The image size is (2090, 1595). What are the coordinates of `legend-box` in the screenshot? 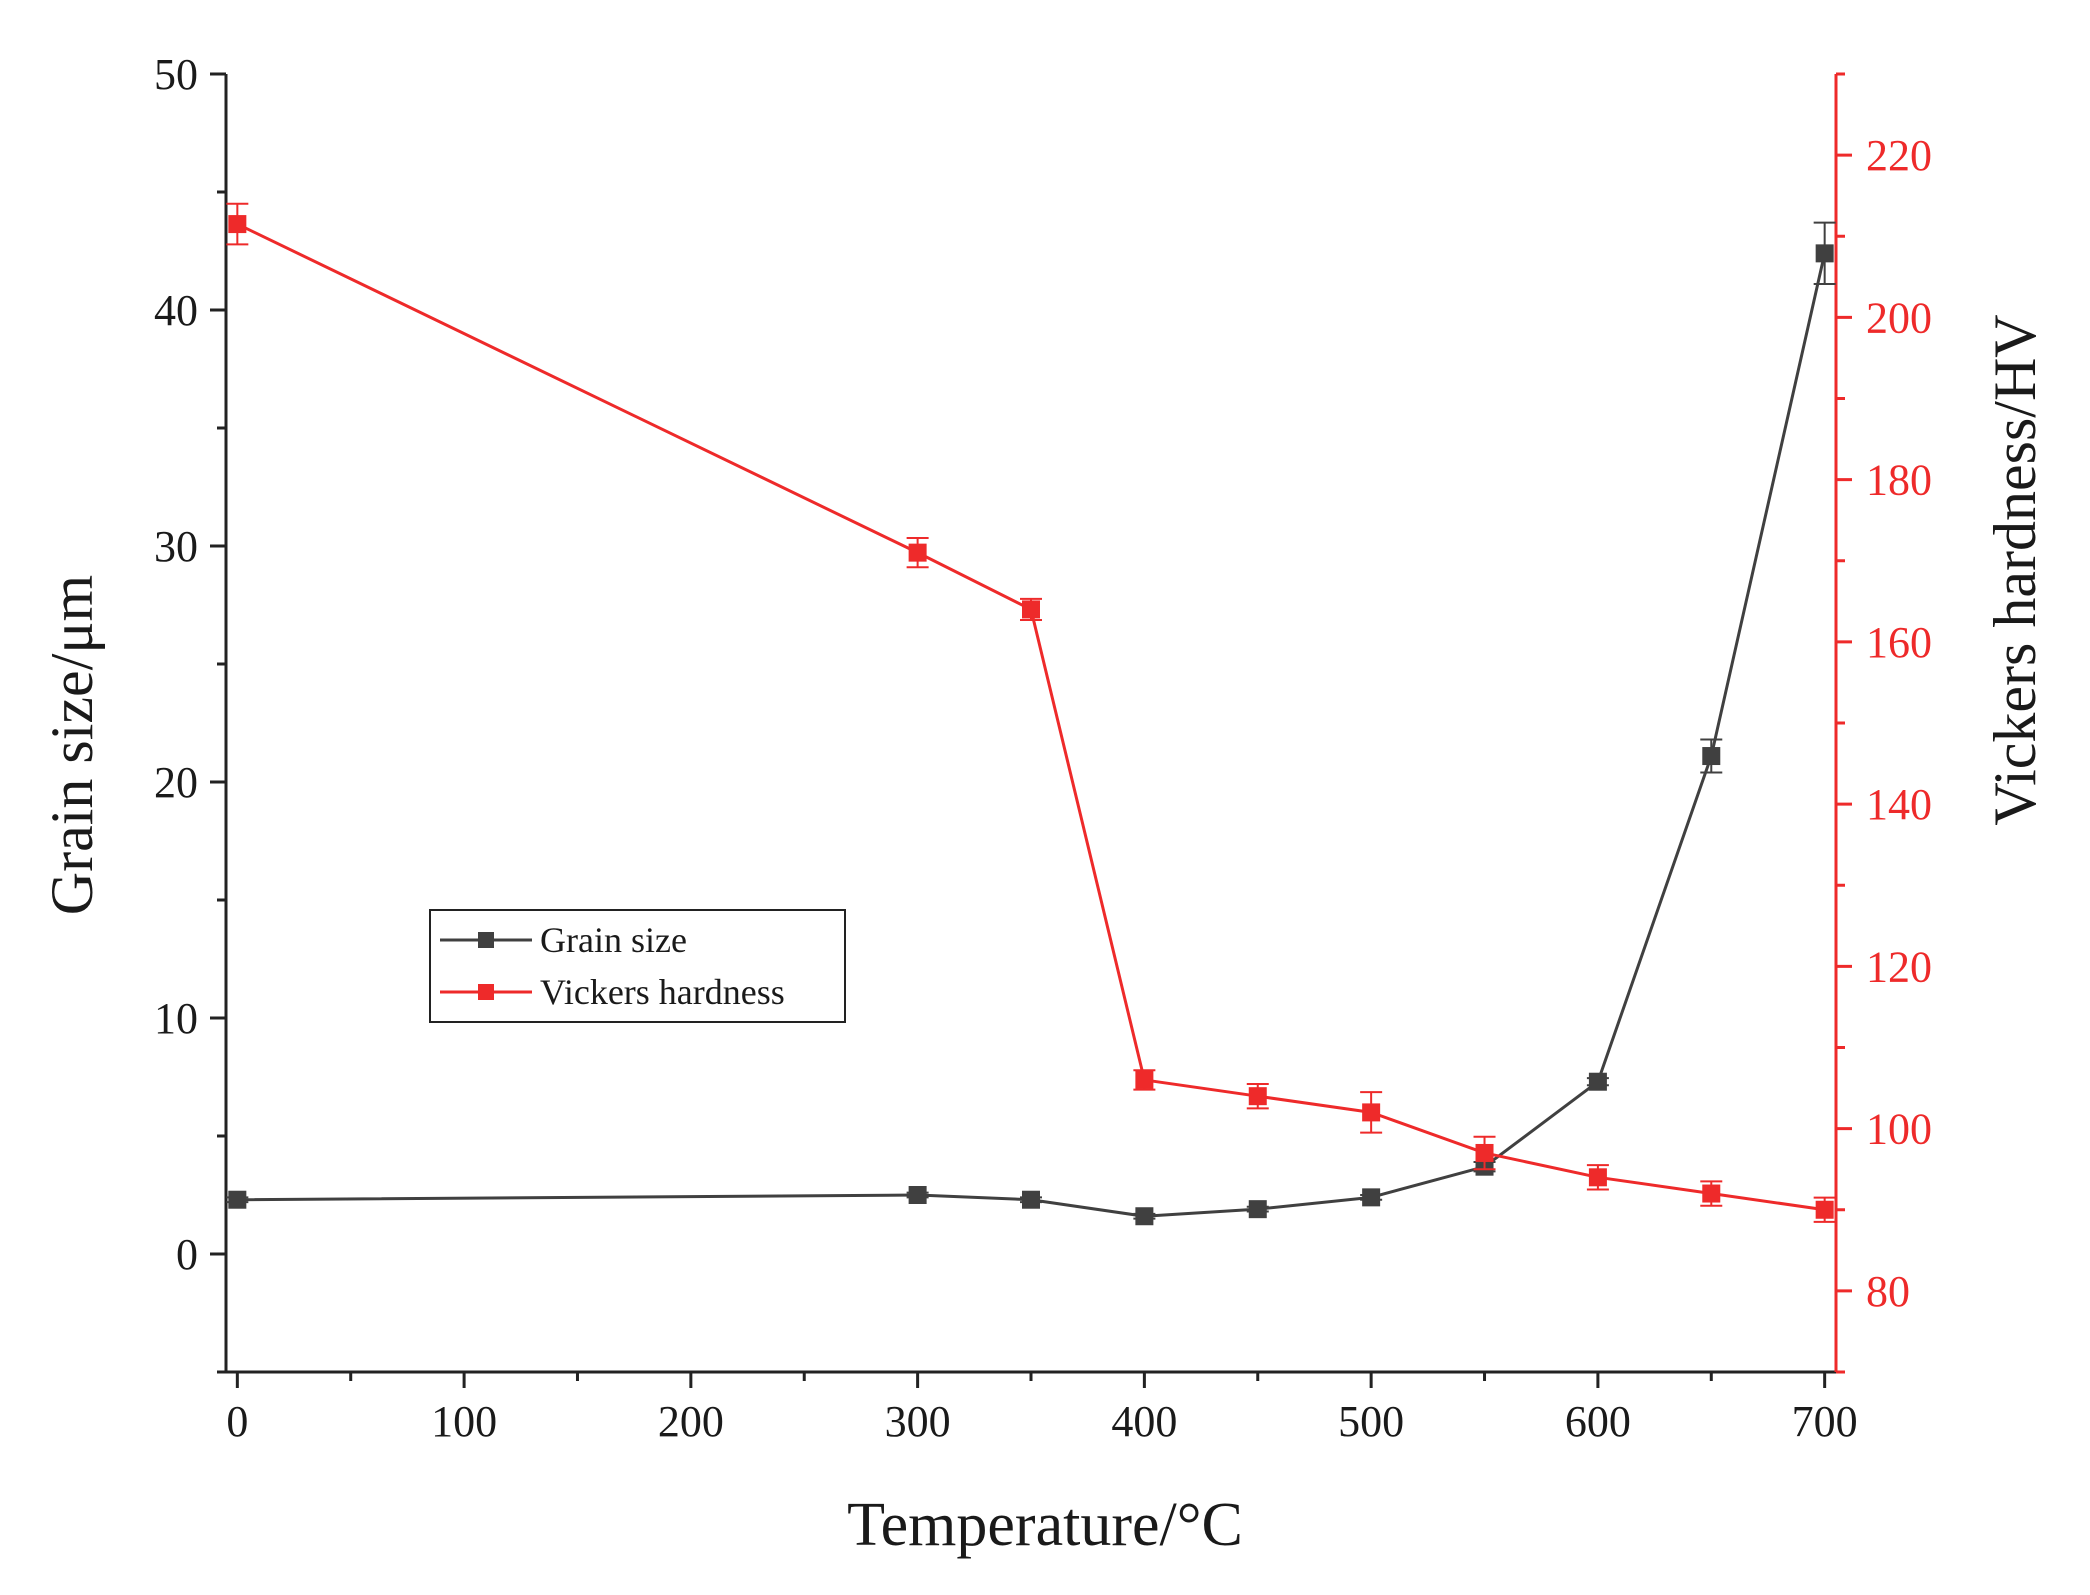 It's located at (637, 966).